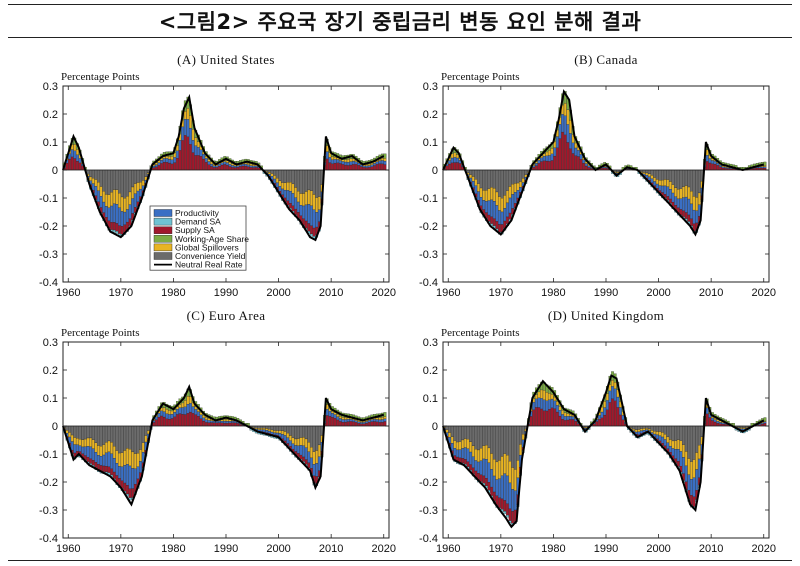 The height and width of the screenshot is (566, 800). Describe the element at coordinates (501, 549) in the screenshot. I see `x-tick-label: 1970` at that location.